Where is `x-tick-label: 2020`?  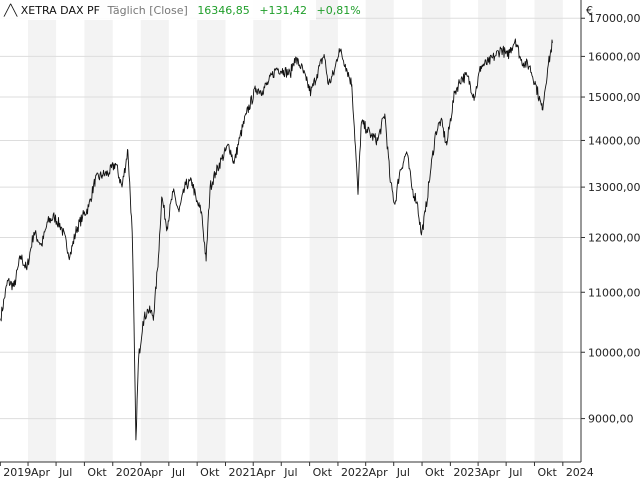
x-tick-label: 2020 is located at coordinates (130, 472).